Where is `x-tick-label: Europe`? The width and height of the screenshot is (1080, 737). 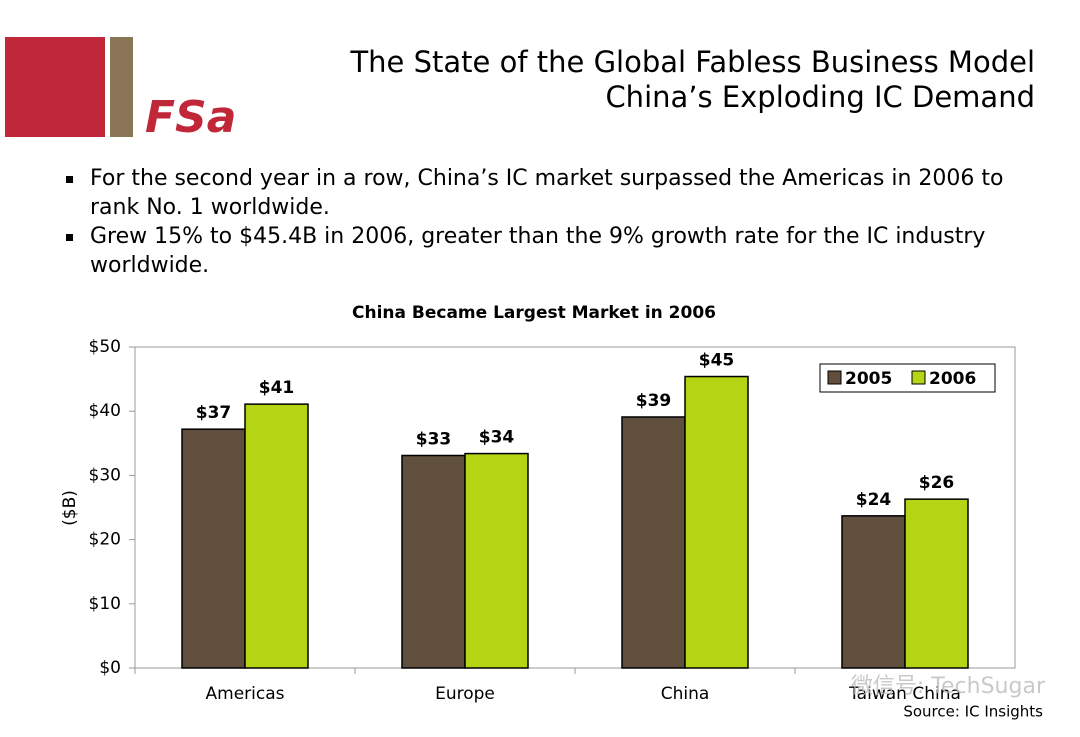
x-tick-label: Europe is located at coordinates (465, 694).